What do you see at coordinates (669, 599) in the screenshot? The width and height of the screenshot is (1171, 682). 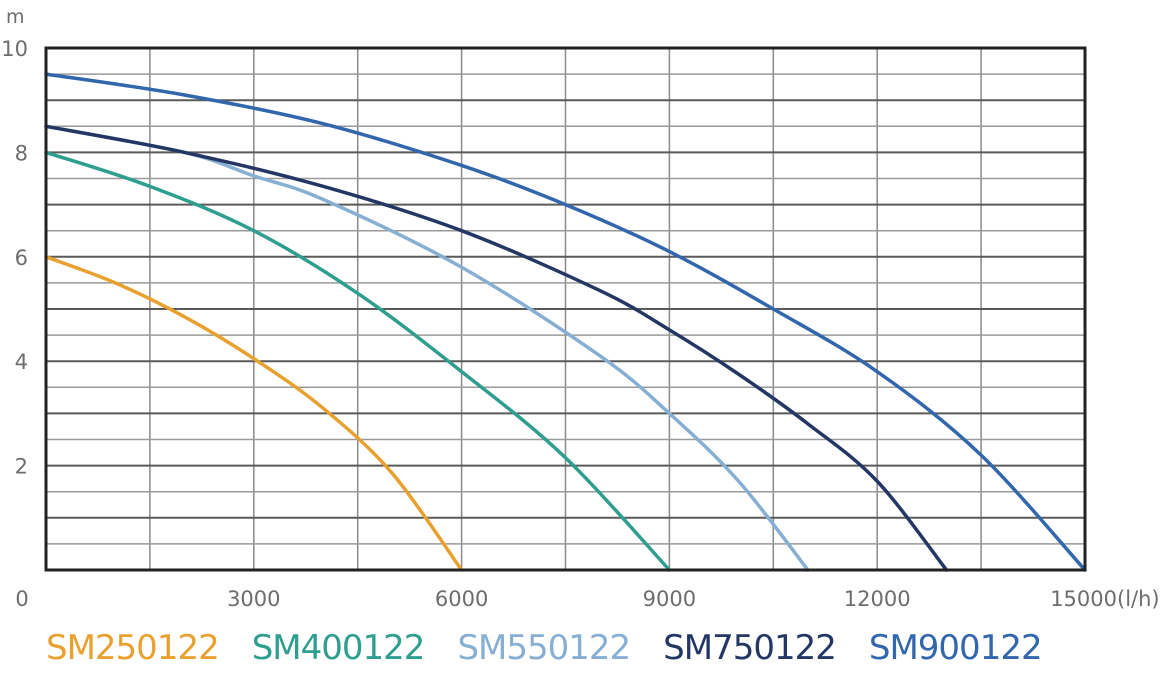 I see `x-tick-label: 9000` at bounding box center [669, 599].